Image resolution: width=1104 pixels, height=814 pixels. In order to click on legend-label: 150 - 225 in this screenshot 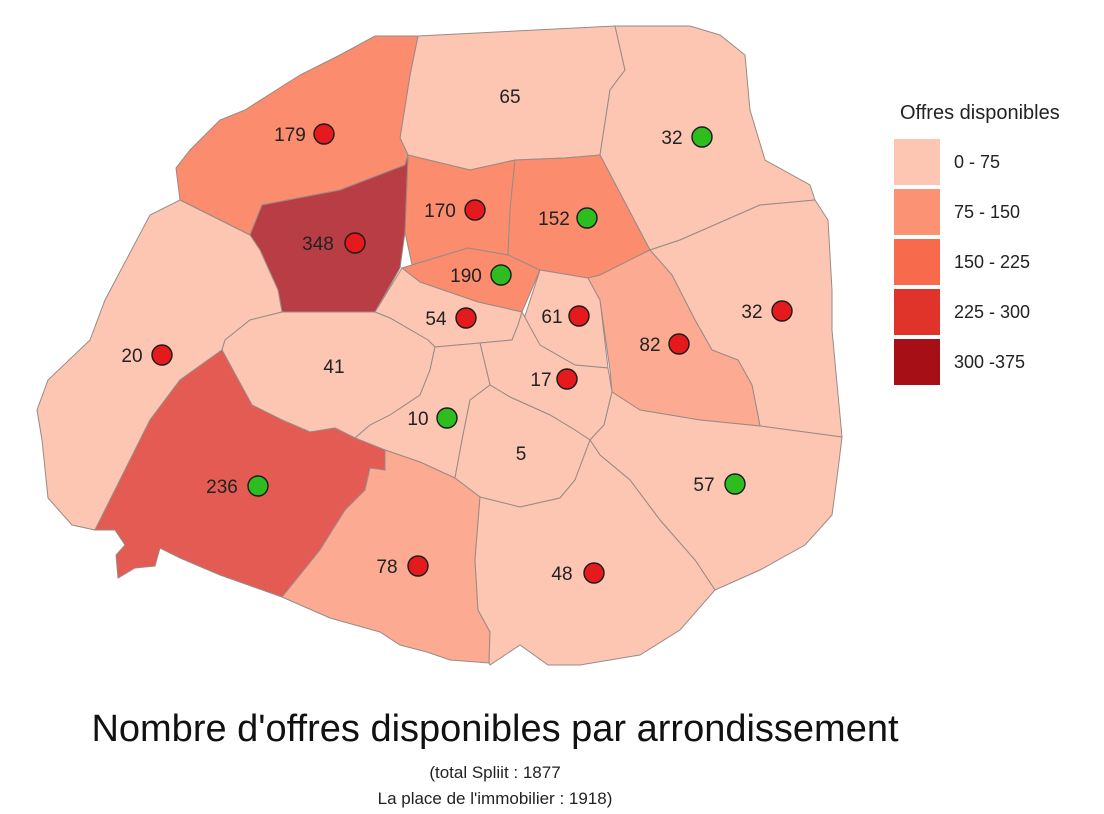, I will do `click(992, 261)`.